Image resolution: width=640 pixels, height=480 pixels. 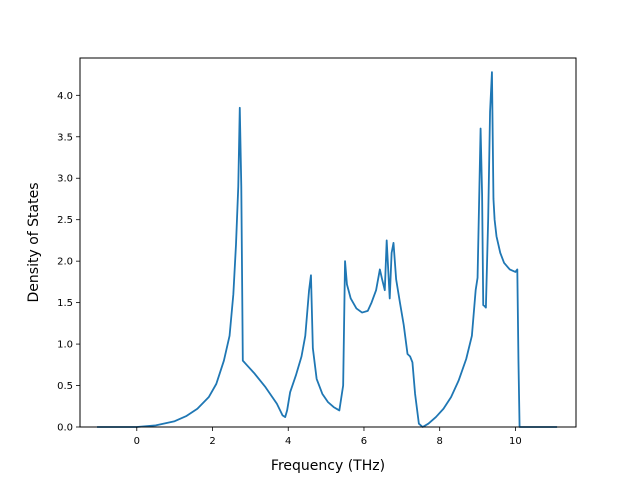 What do you see at coordinates (288, 441) in the screenshot?
I see `x-tick-label: 4` at bounding box center [288, 441].